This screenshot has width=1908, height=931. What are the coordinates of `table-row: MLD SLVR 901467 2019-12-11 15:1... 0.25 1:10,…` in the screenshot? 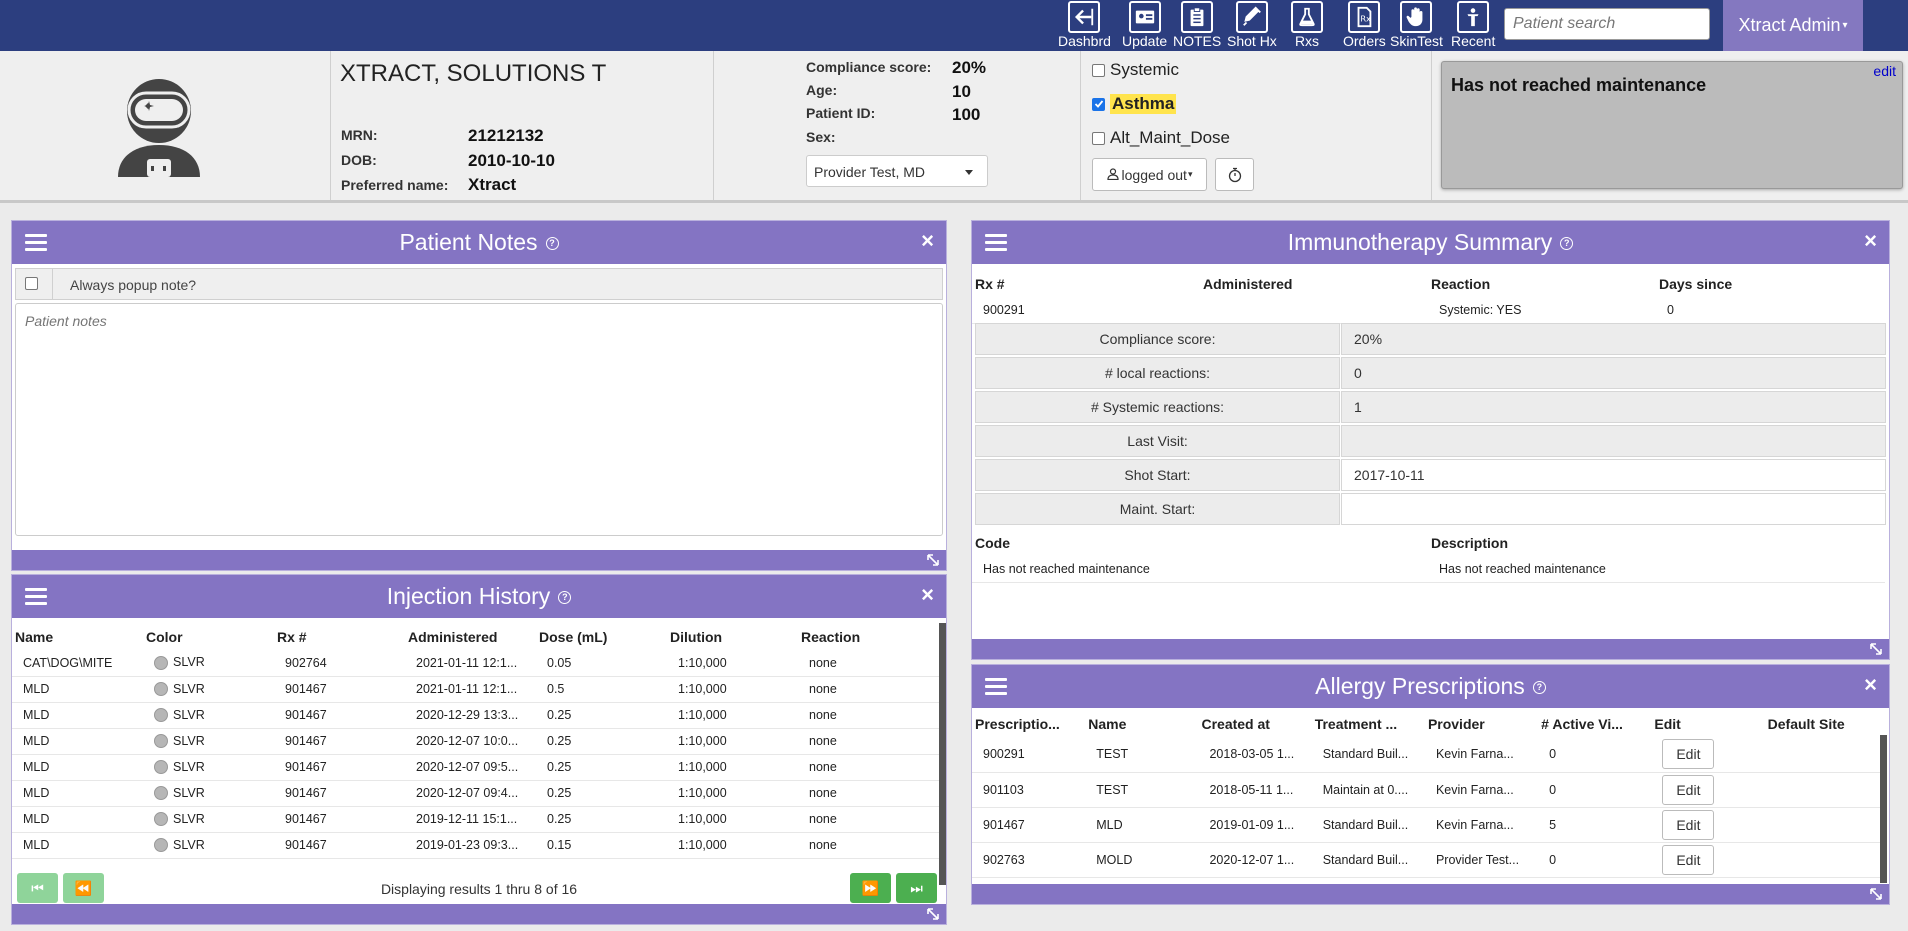 It's located at (476, 819).